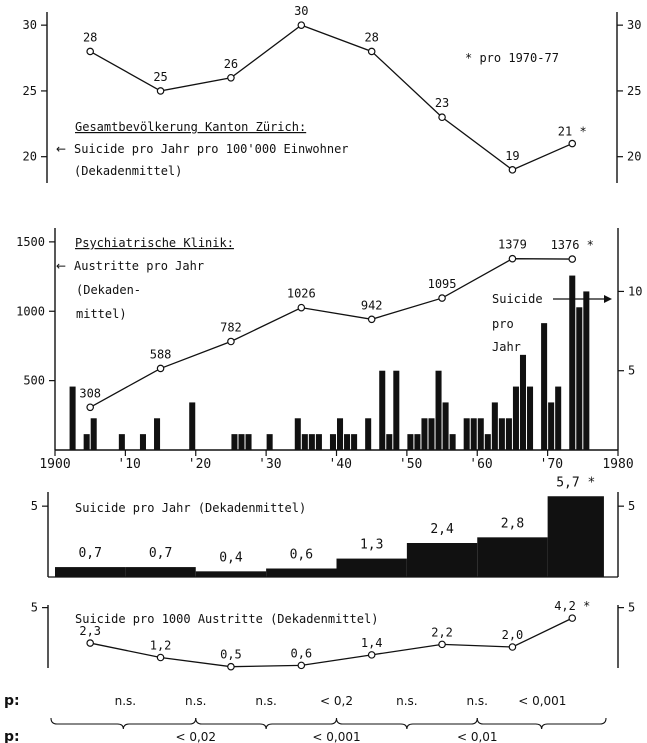 The height and width of the screenshot is (743, 647). I want to click on clinic-xtick-label: '70, so click(551, 464).